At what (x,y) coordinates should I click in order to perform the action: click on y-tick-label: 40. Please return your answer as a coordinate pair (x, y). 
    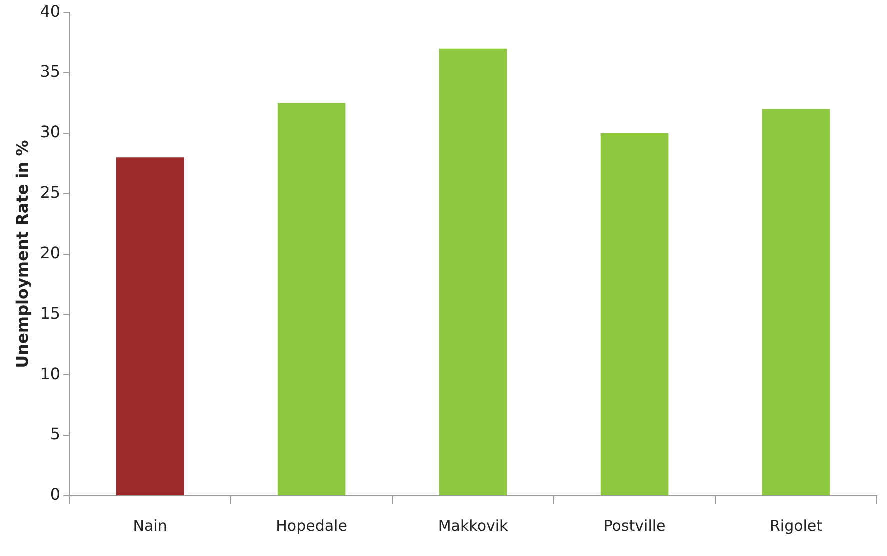
    Looking at the image, I should click on (50, 11).